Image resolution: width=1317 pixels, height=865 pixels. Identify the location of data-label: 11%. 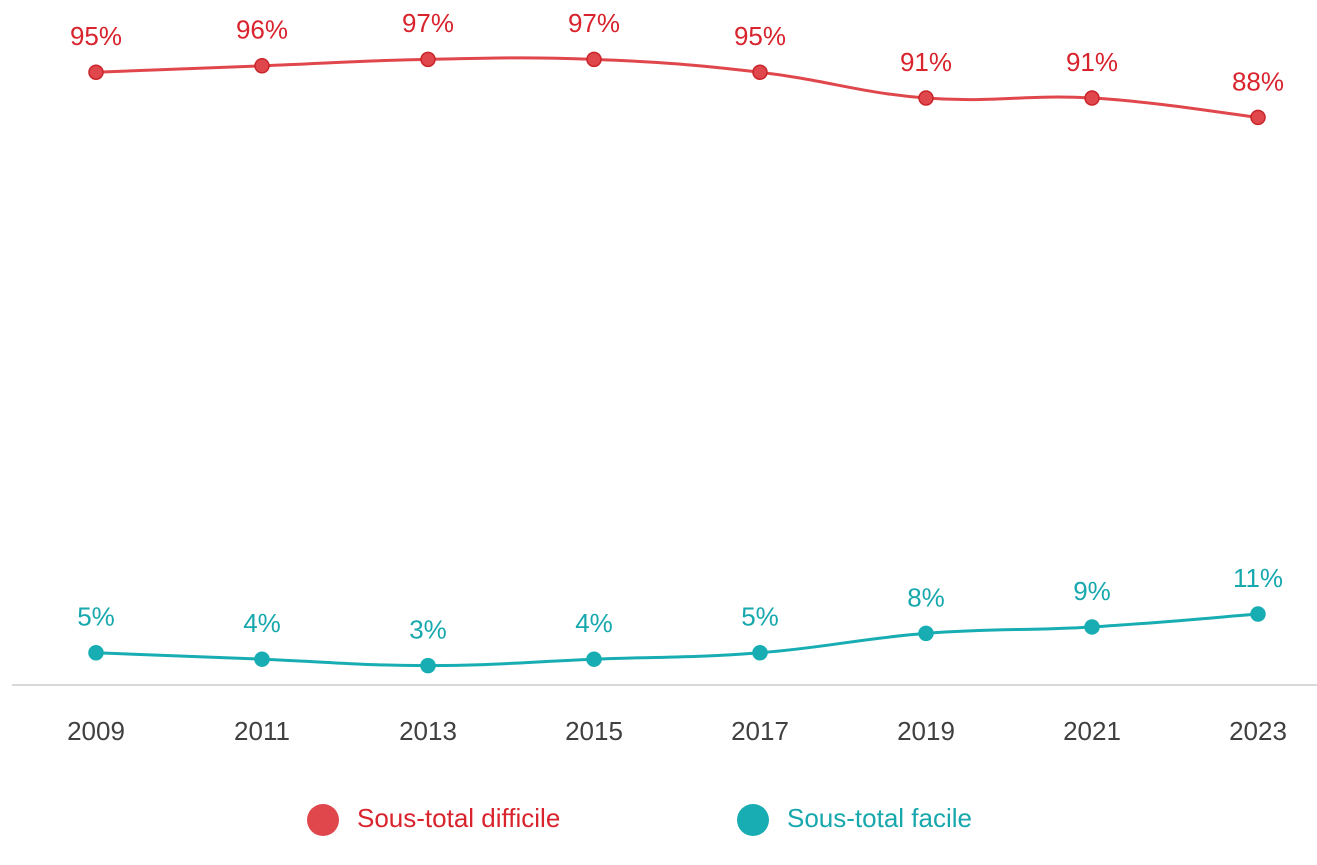
(1258, 578).